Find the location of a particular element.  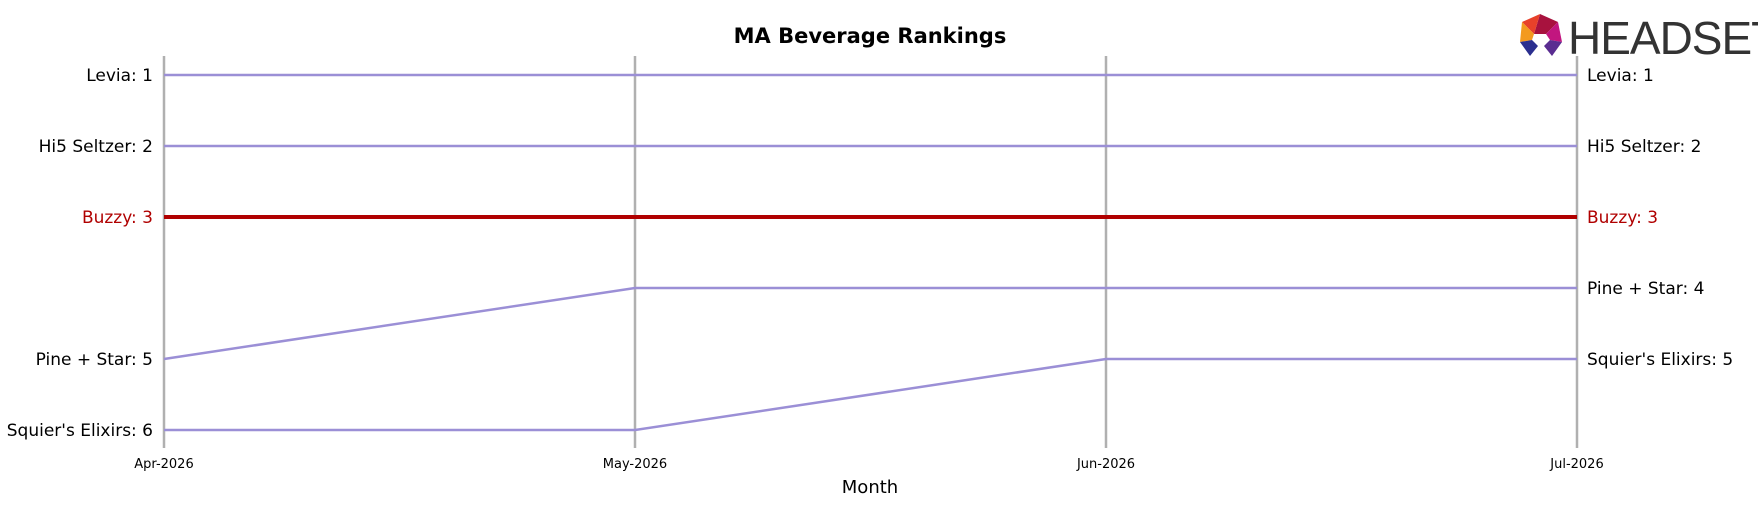

right-label: Hi5 Seltzer: 2 is located at coordinates (1644, 147).